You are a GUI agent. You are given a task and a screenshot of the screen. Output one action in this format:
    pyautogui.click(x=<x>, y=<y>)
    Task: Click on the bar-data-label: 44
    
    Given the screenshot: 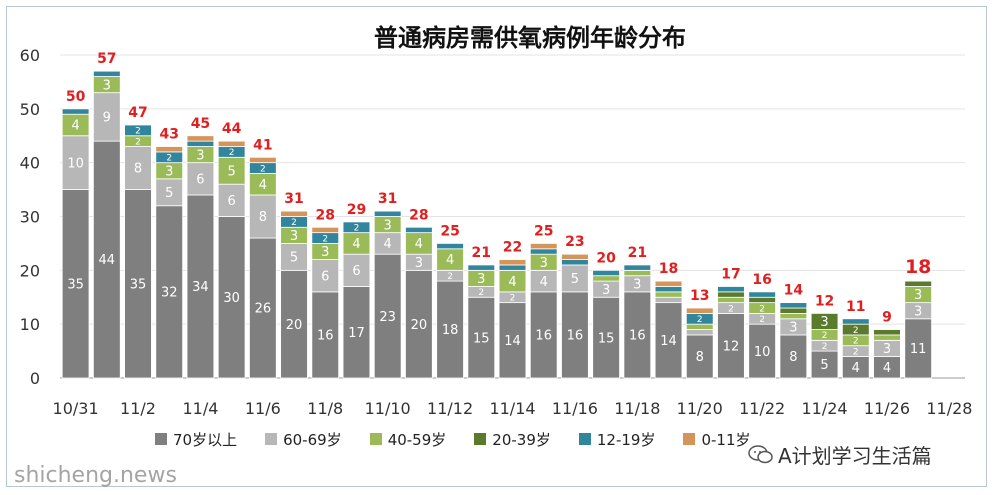 What is the action you would take?
    pyautogui.click(x=107, y=260)
    